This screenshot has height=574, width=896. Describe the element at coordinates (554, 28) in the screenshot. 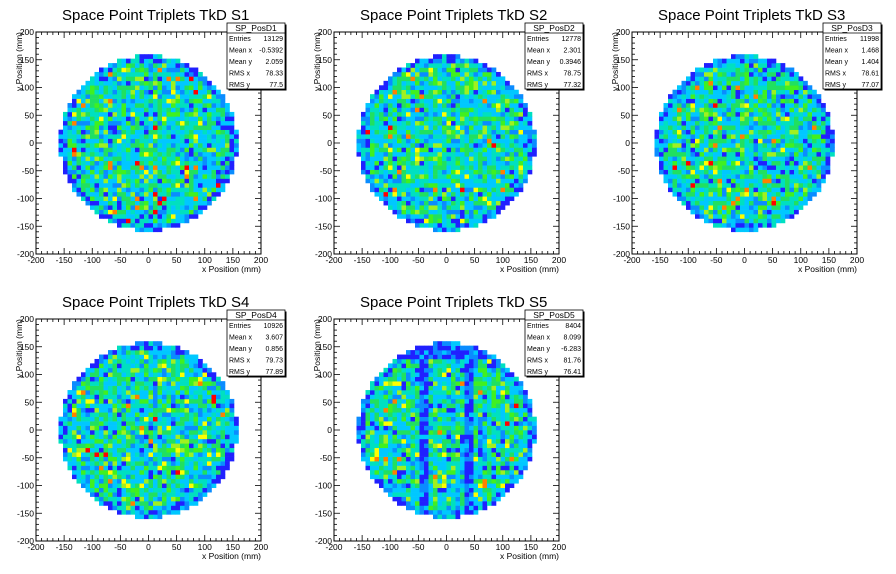

I see `stats-box-name: SP_PosD2` at that location.